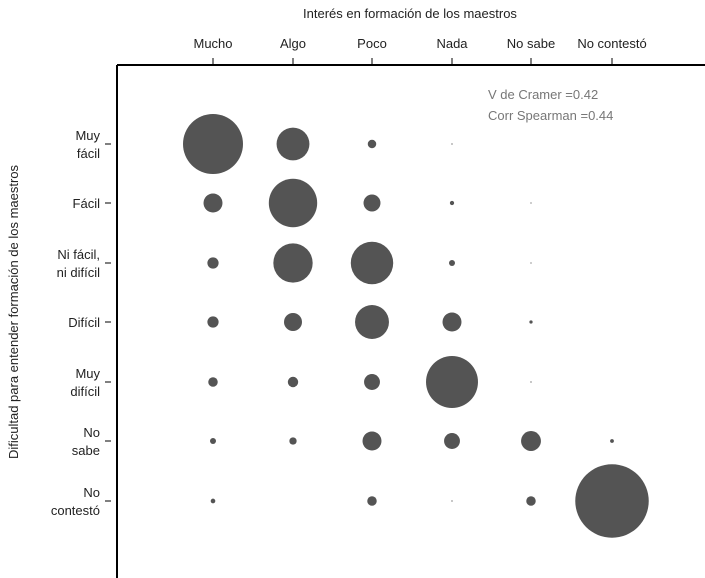  I want to click on x-tick-label: Poco, so click(372, 43).